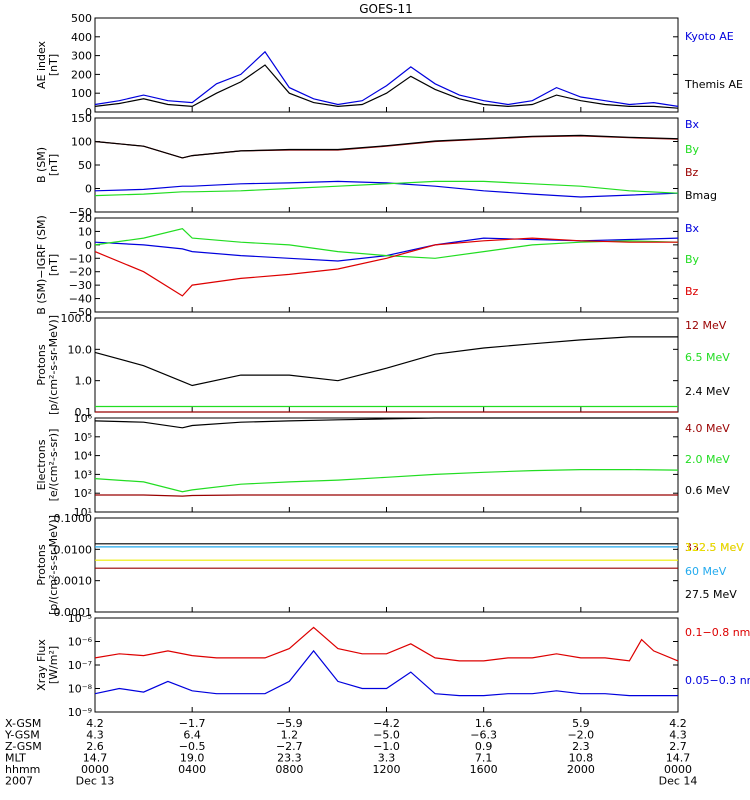 The height and width of the screenshot is (800, 750). Describe the element at coordinates (80, 212) in the screenshot. I see `ytick-label: −50` at that location.